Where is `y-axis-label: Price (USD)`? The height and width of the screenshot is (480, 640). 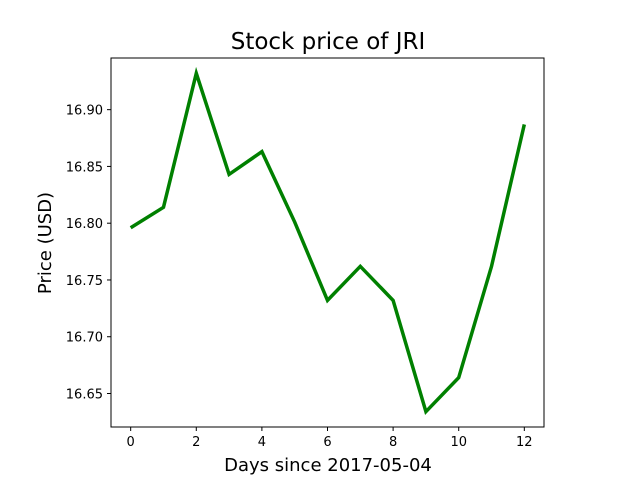
y-axis-label: Price (USD) is located at coordinates (45, 243).